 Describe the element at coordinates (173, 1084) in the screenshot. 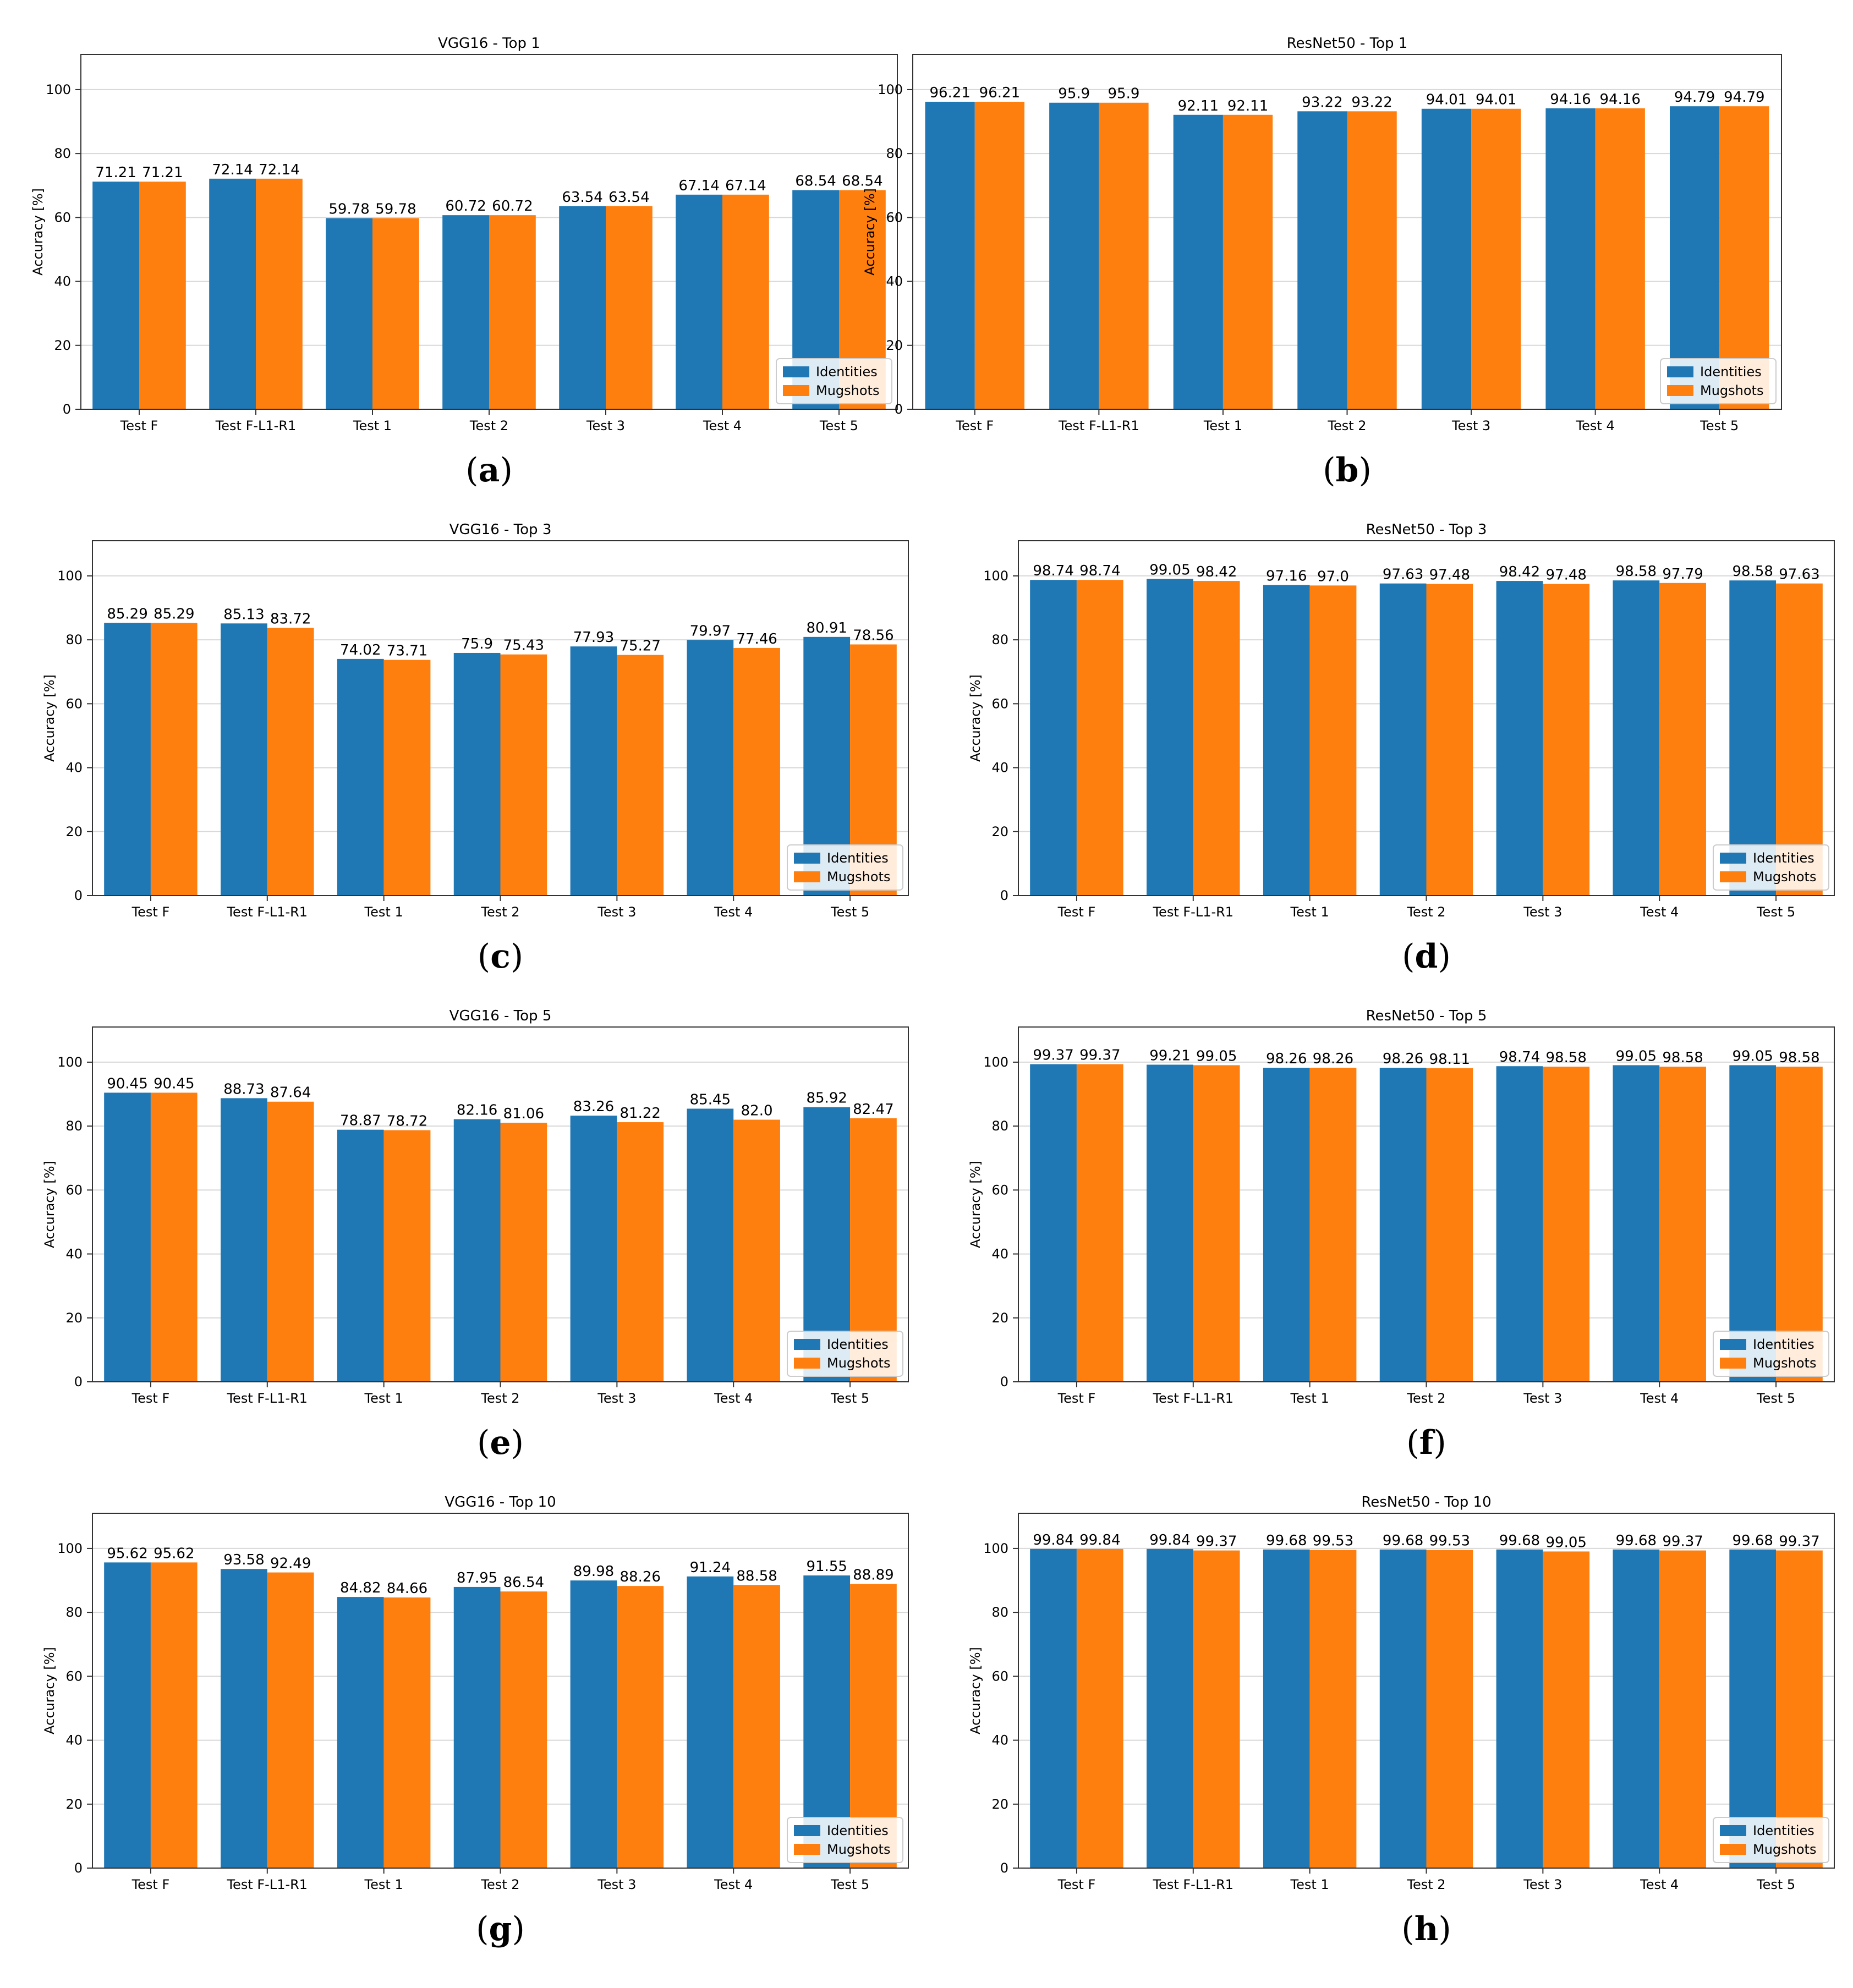

I see `bar-value-label: 90.45` at that location.